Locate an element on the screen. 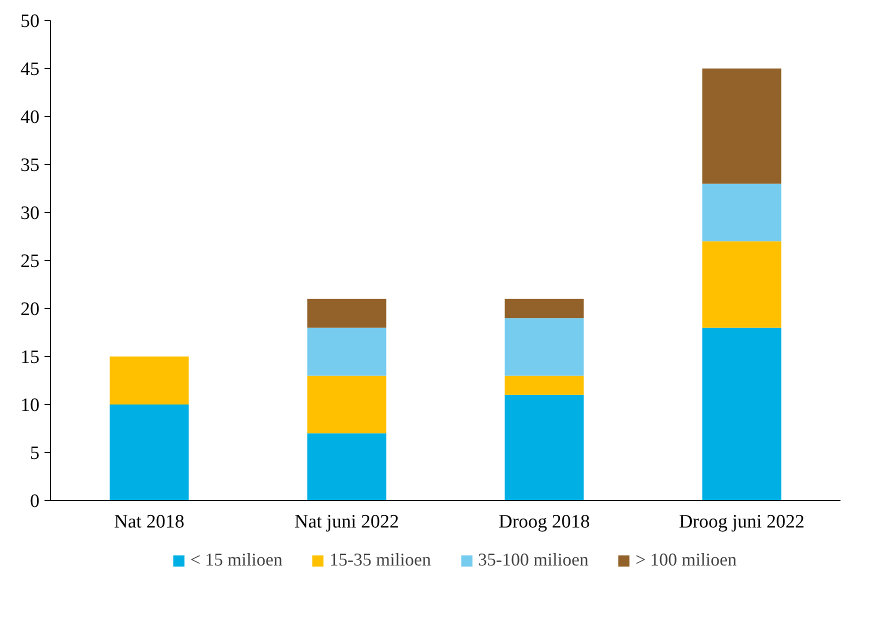 The width and height of the screenshot is (873, 625). y-tick-label: 40 is located at coordinates (30, 117).